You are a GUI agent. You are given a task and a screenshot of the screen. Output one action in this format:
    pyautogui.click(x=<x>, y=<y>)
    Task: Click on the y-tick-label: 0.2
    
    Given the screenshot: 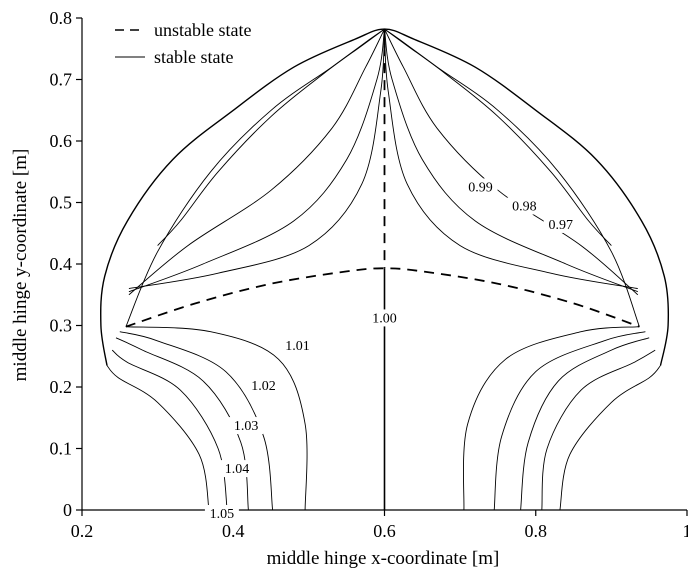 What is the action you would take?
    pyautogui.click(x=61, y=387)
    